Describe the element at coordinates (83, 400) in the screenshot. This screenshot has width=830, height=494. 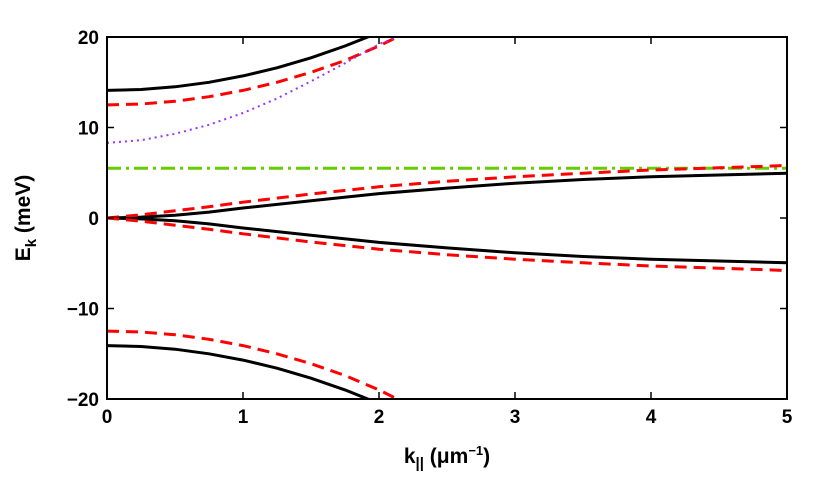
I see `y-tick-label: −20` at that location.